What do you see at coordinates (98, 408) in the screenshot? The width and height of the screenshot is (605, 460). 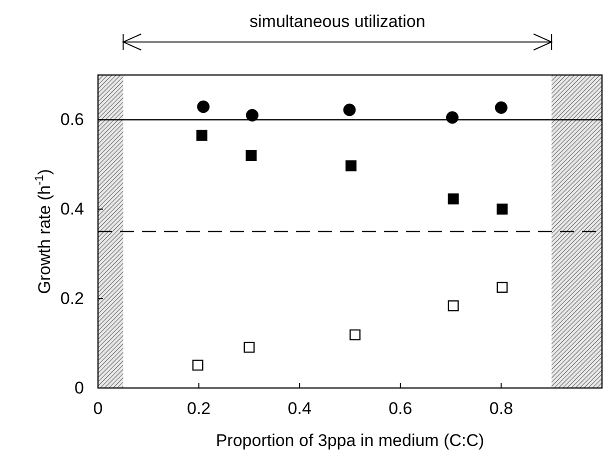 I see `x-tick-label: 0` at bounding box center [98, 408].